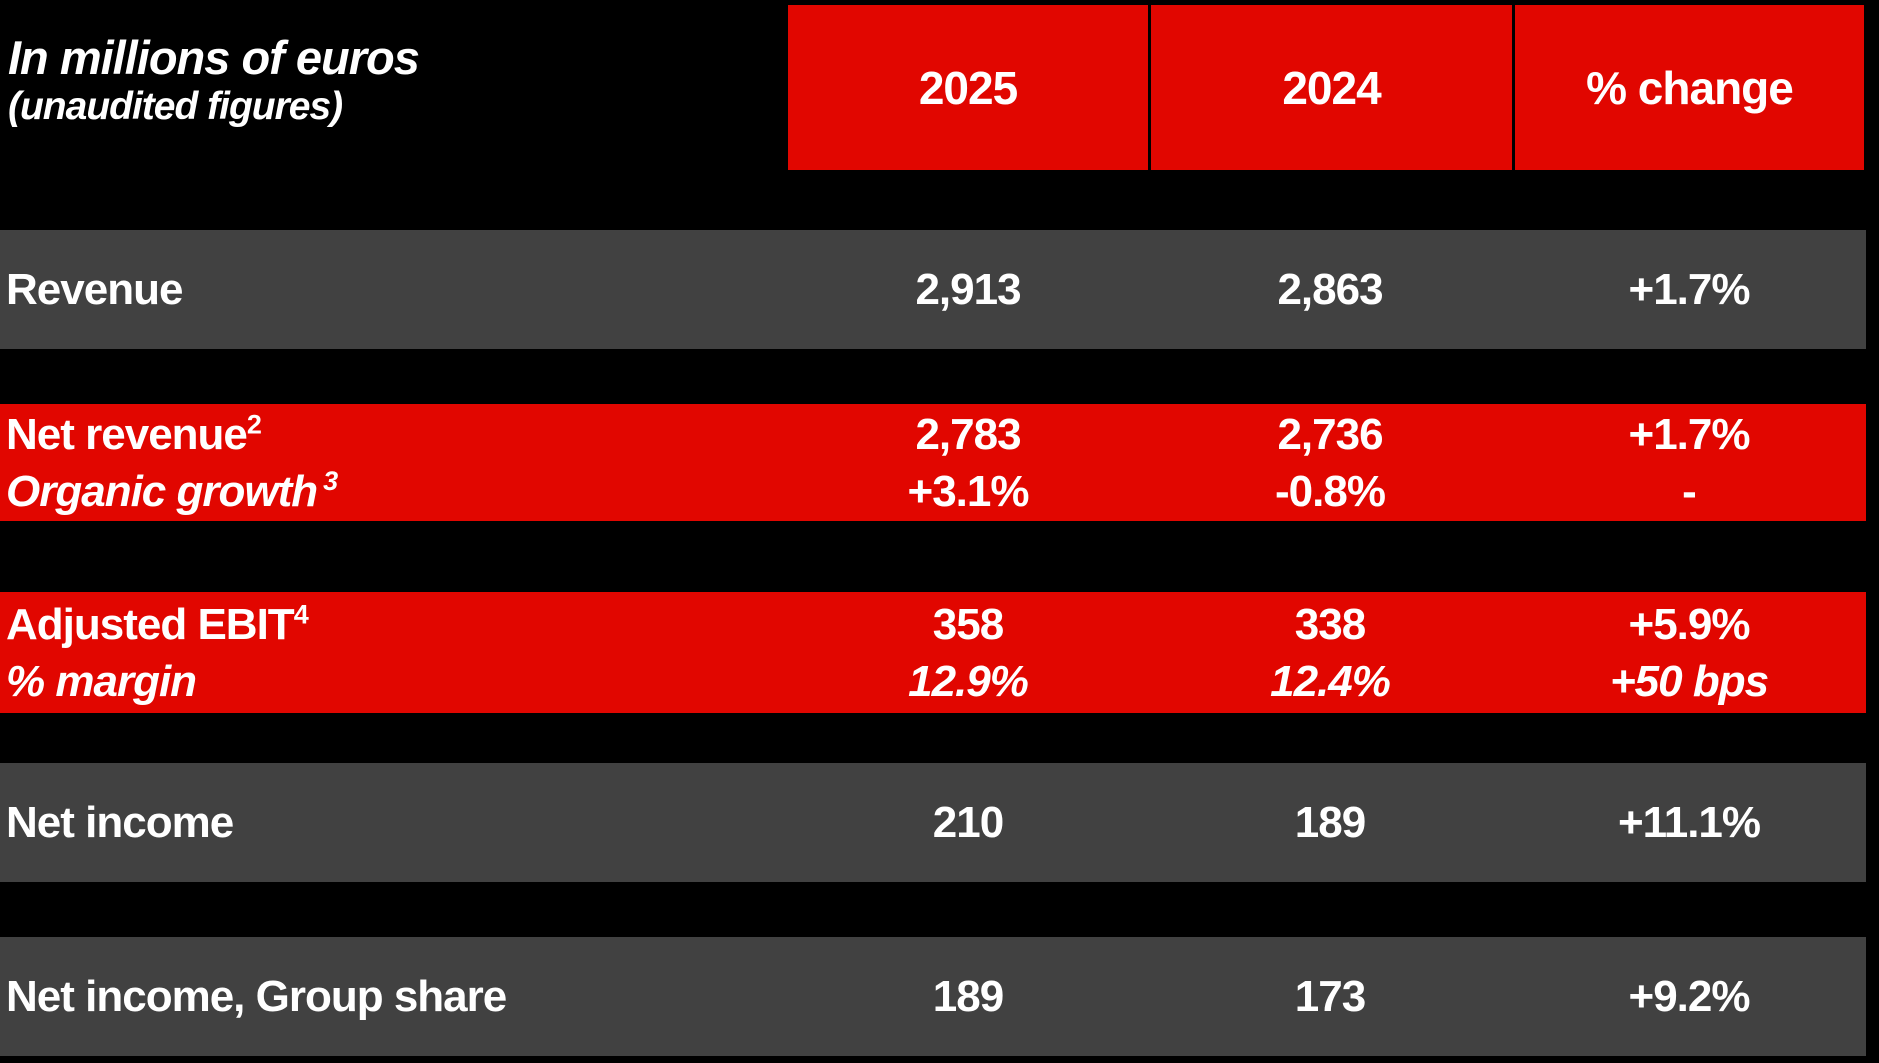 The image size is (1879, 1063). What do you see at coordinates (968, 653) in the screenshot?
I see `adjusted-ebit-2025-cell: 358 12.9%` at bounding box center [968, 653].